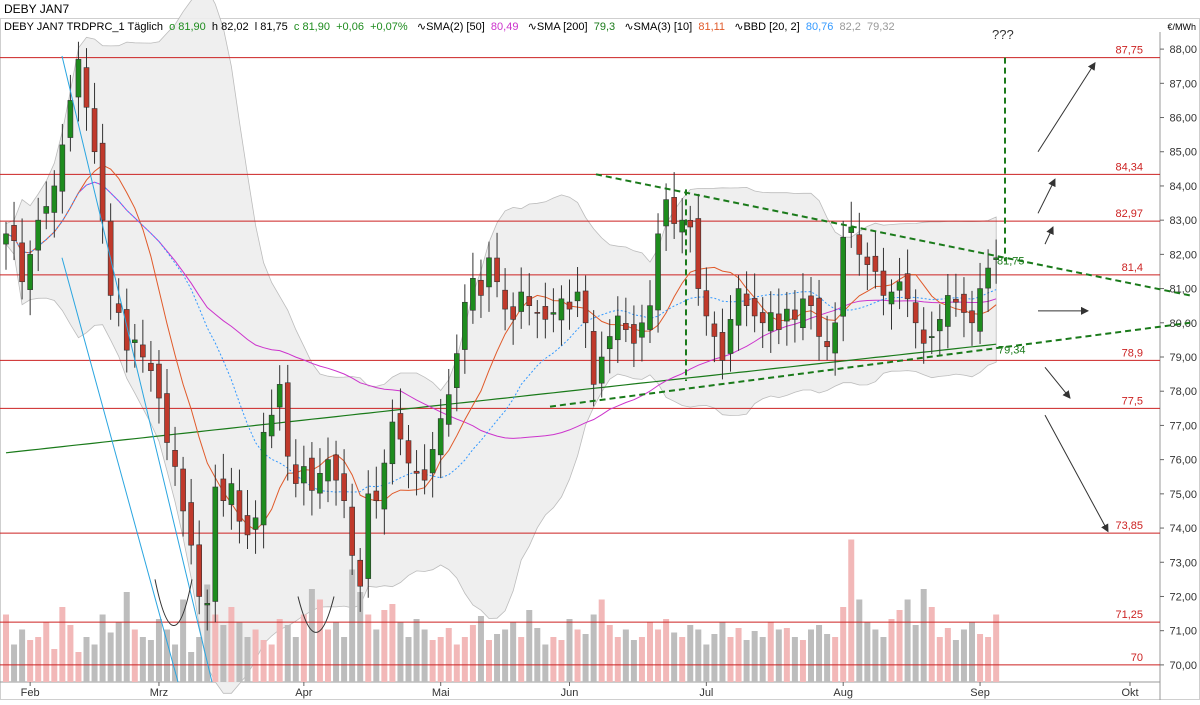 This screenshot has width=1200, height=705. What do you see at coordinates (455, 27) in the screenshot?
I see `sma50-label: SMA(2) [50]` at bounding box center [455, 27].